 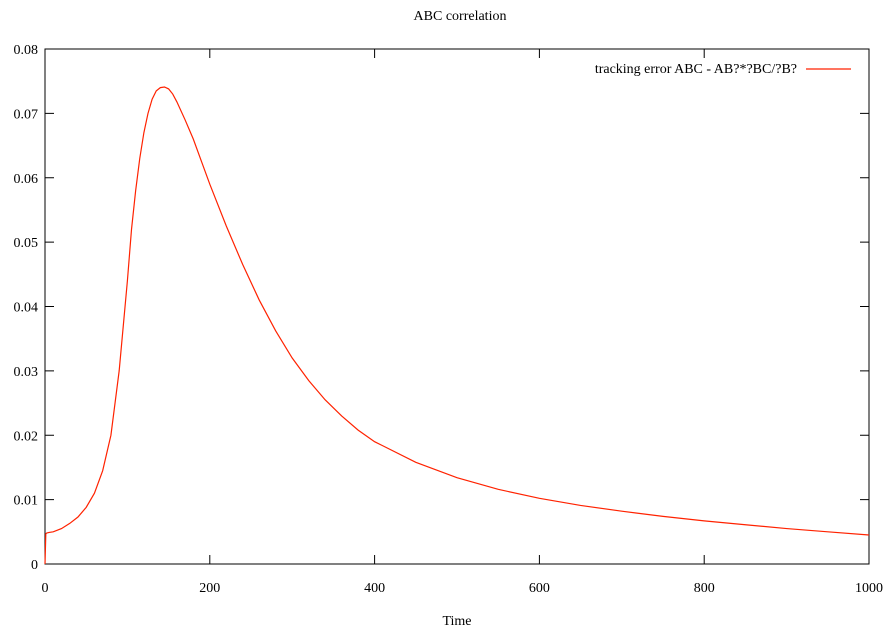 I want to click on y-tick-label: 0.04, so click(x=26, y=308).